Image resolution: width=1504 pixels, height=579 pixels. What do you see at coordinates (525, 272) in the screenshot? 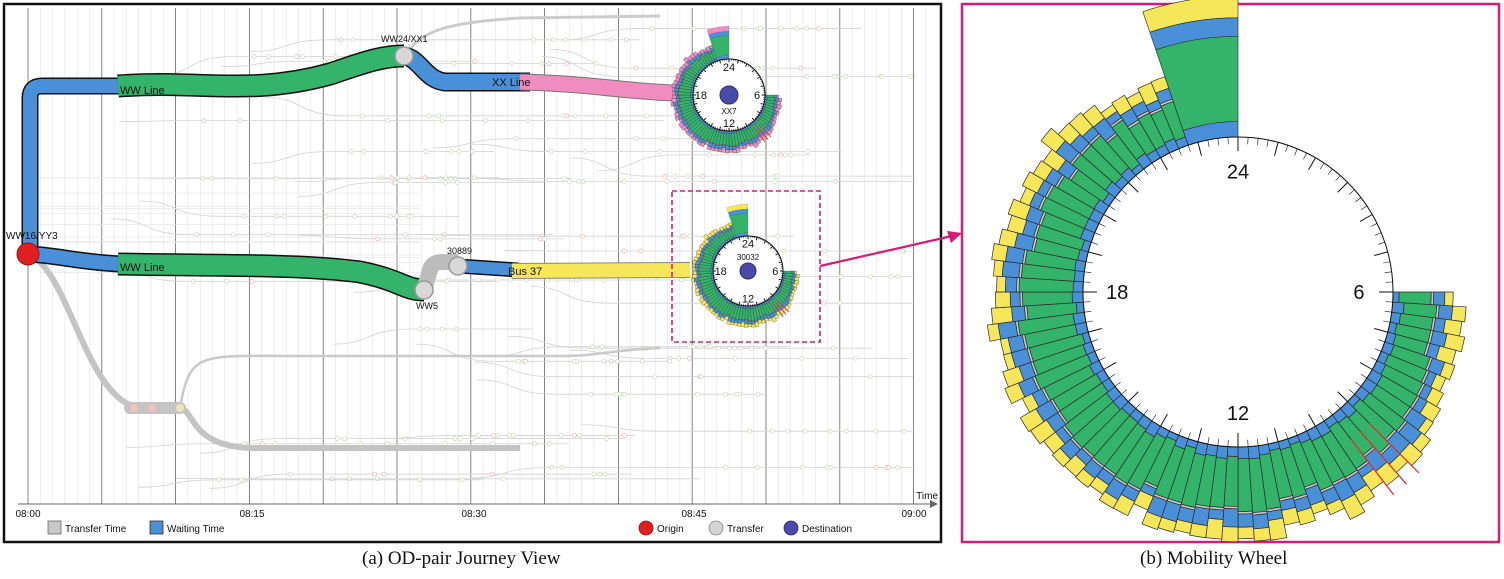
I see `lower-seg2-label: Bus 37` at bounding box center [525, 272].